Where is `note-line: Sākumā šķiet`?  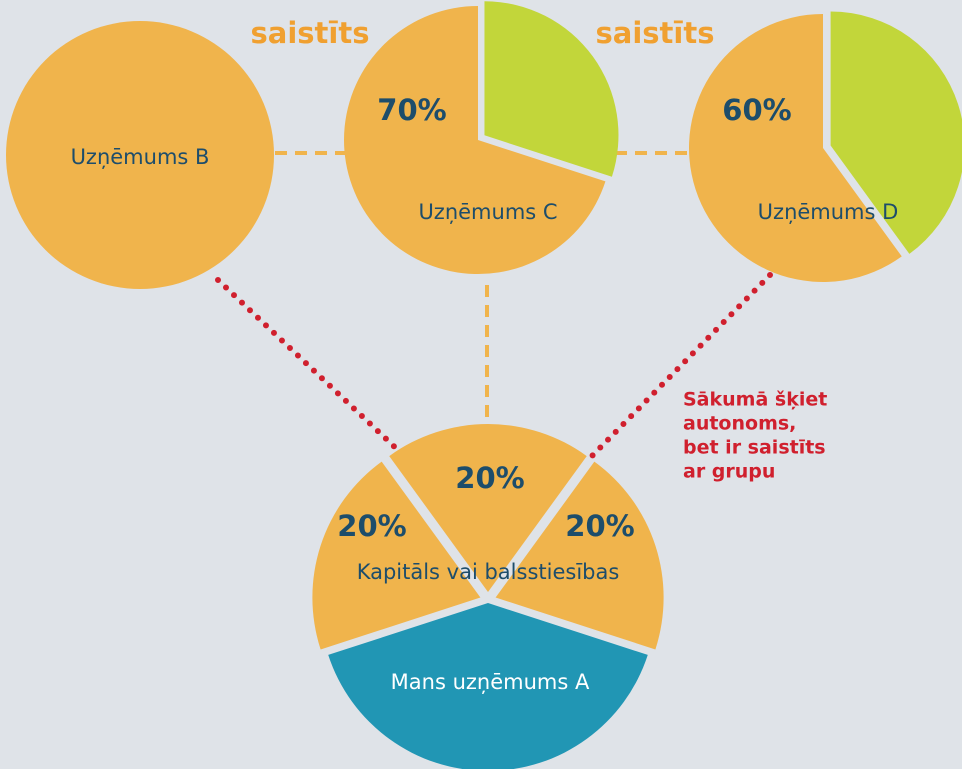
note-line: Sākumā šķiet is located at coordinates (755, 400).